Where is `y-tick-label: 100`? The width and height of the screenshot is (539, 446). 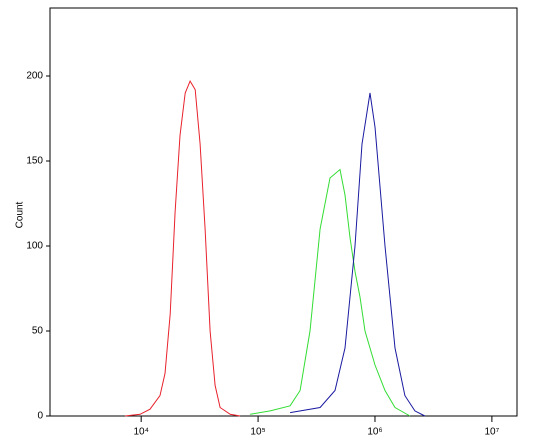 y-tick-label: 100 is located at coordinates (34, 246).